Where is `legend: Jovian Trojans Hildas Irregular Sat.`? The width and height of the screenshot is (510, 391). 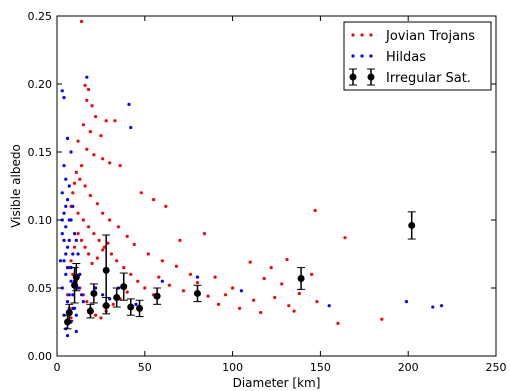 legend: Jovian Trojans Hildas Irregular Sat. is located at coordinates (417, 56).